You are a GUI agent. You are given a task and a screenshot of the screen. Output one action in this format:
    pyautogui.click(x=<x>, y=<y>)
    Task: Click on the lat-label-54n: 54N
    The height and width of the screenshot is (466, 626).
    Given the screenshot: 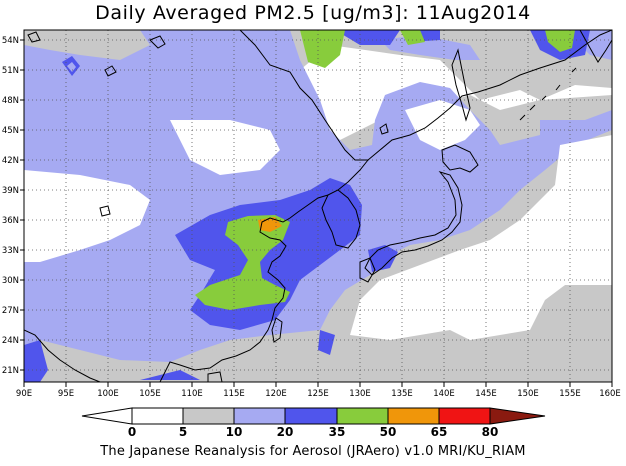 What is the action you would take?
    pyautogui.click(x=10, y=41)
    